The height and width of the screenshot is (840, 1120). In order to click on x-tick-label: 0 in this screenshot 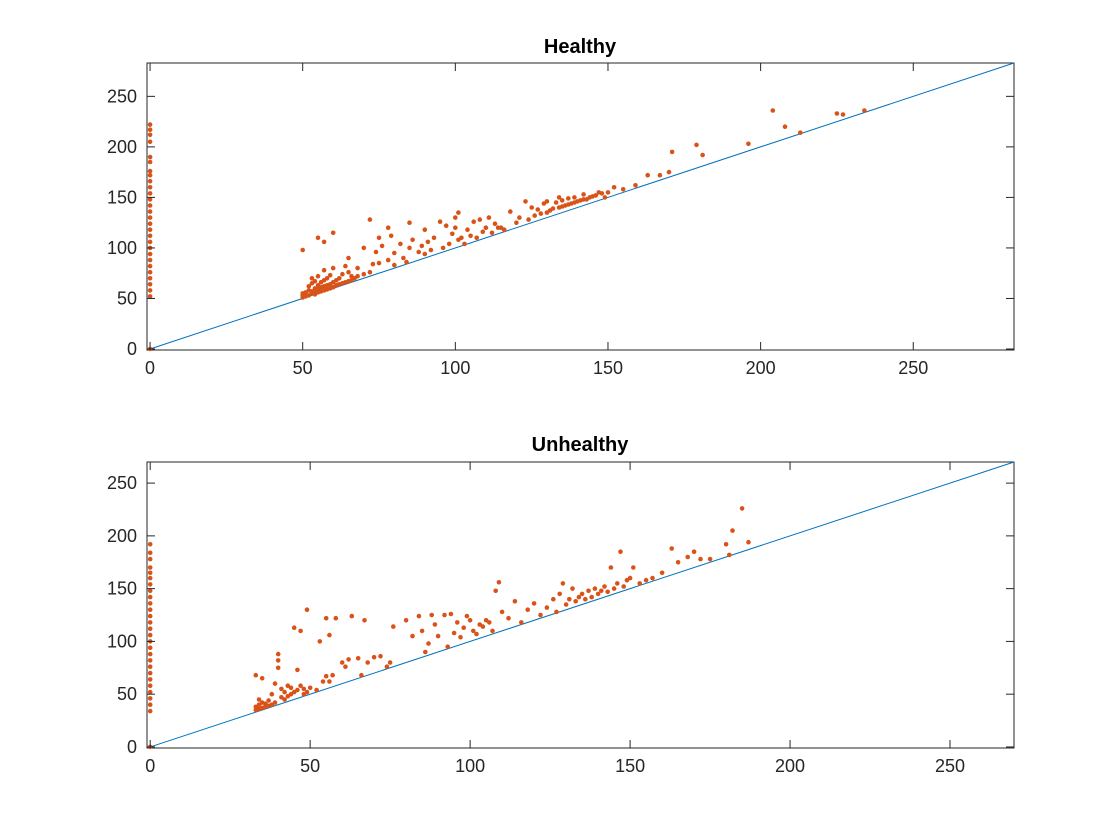, I will do `click(150, 368)`.